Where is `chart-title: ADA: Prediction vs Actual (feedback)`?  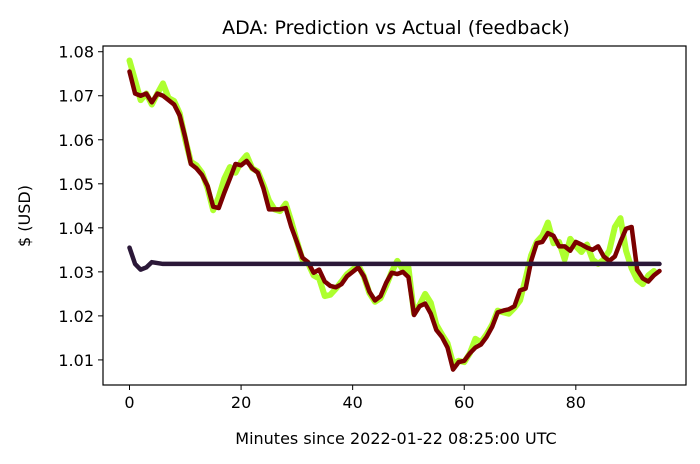 chart-title: ADA: Prediction vs Actual (feedback) is located at coordinates (396, 28).